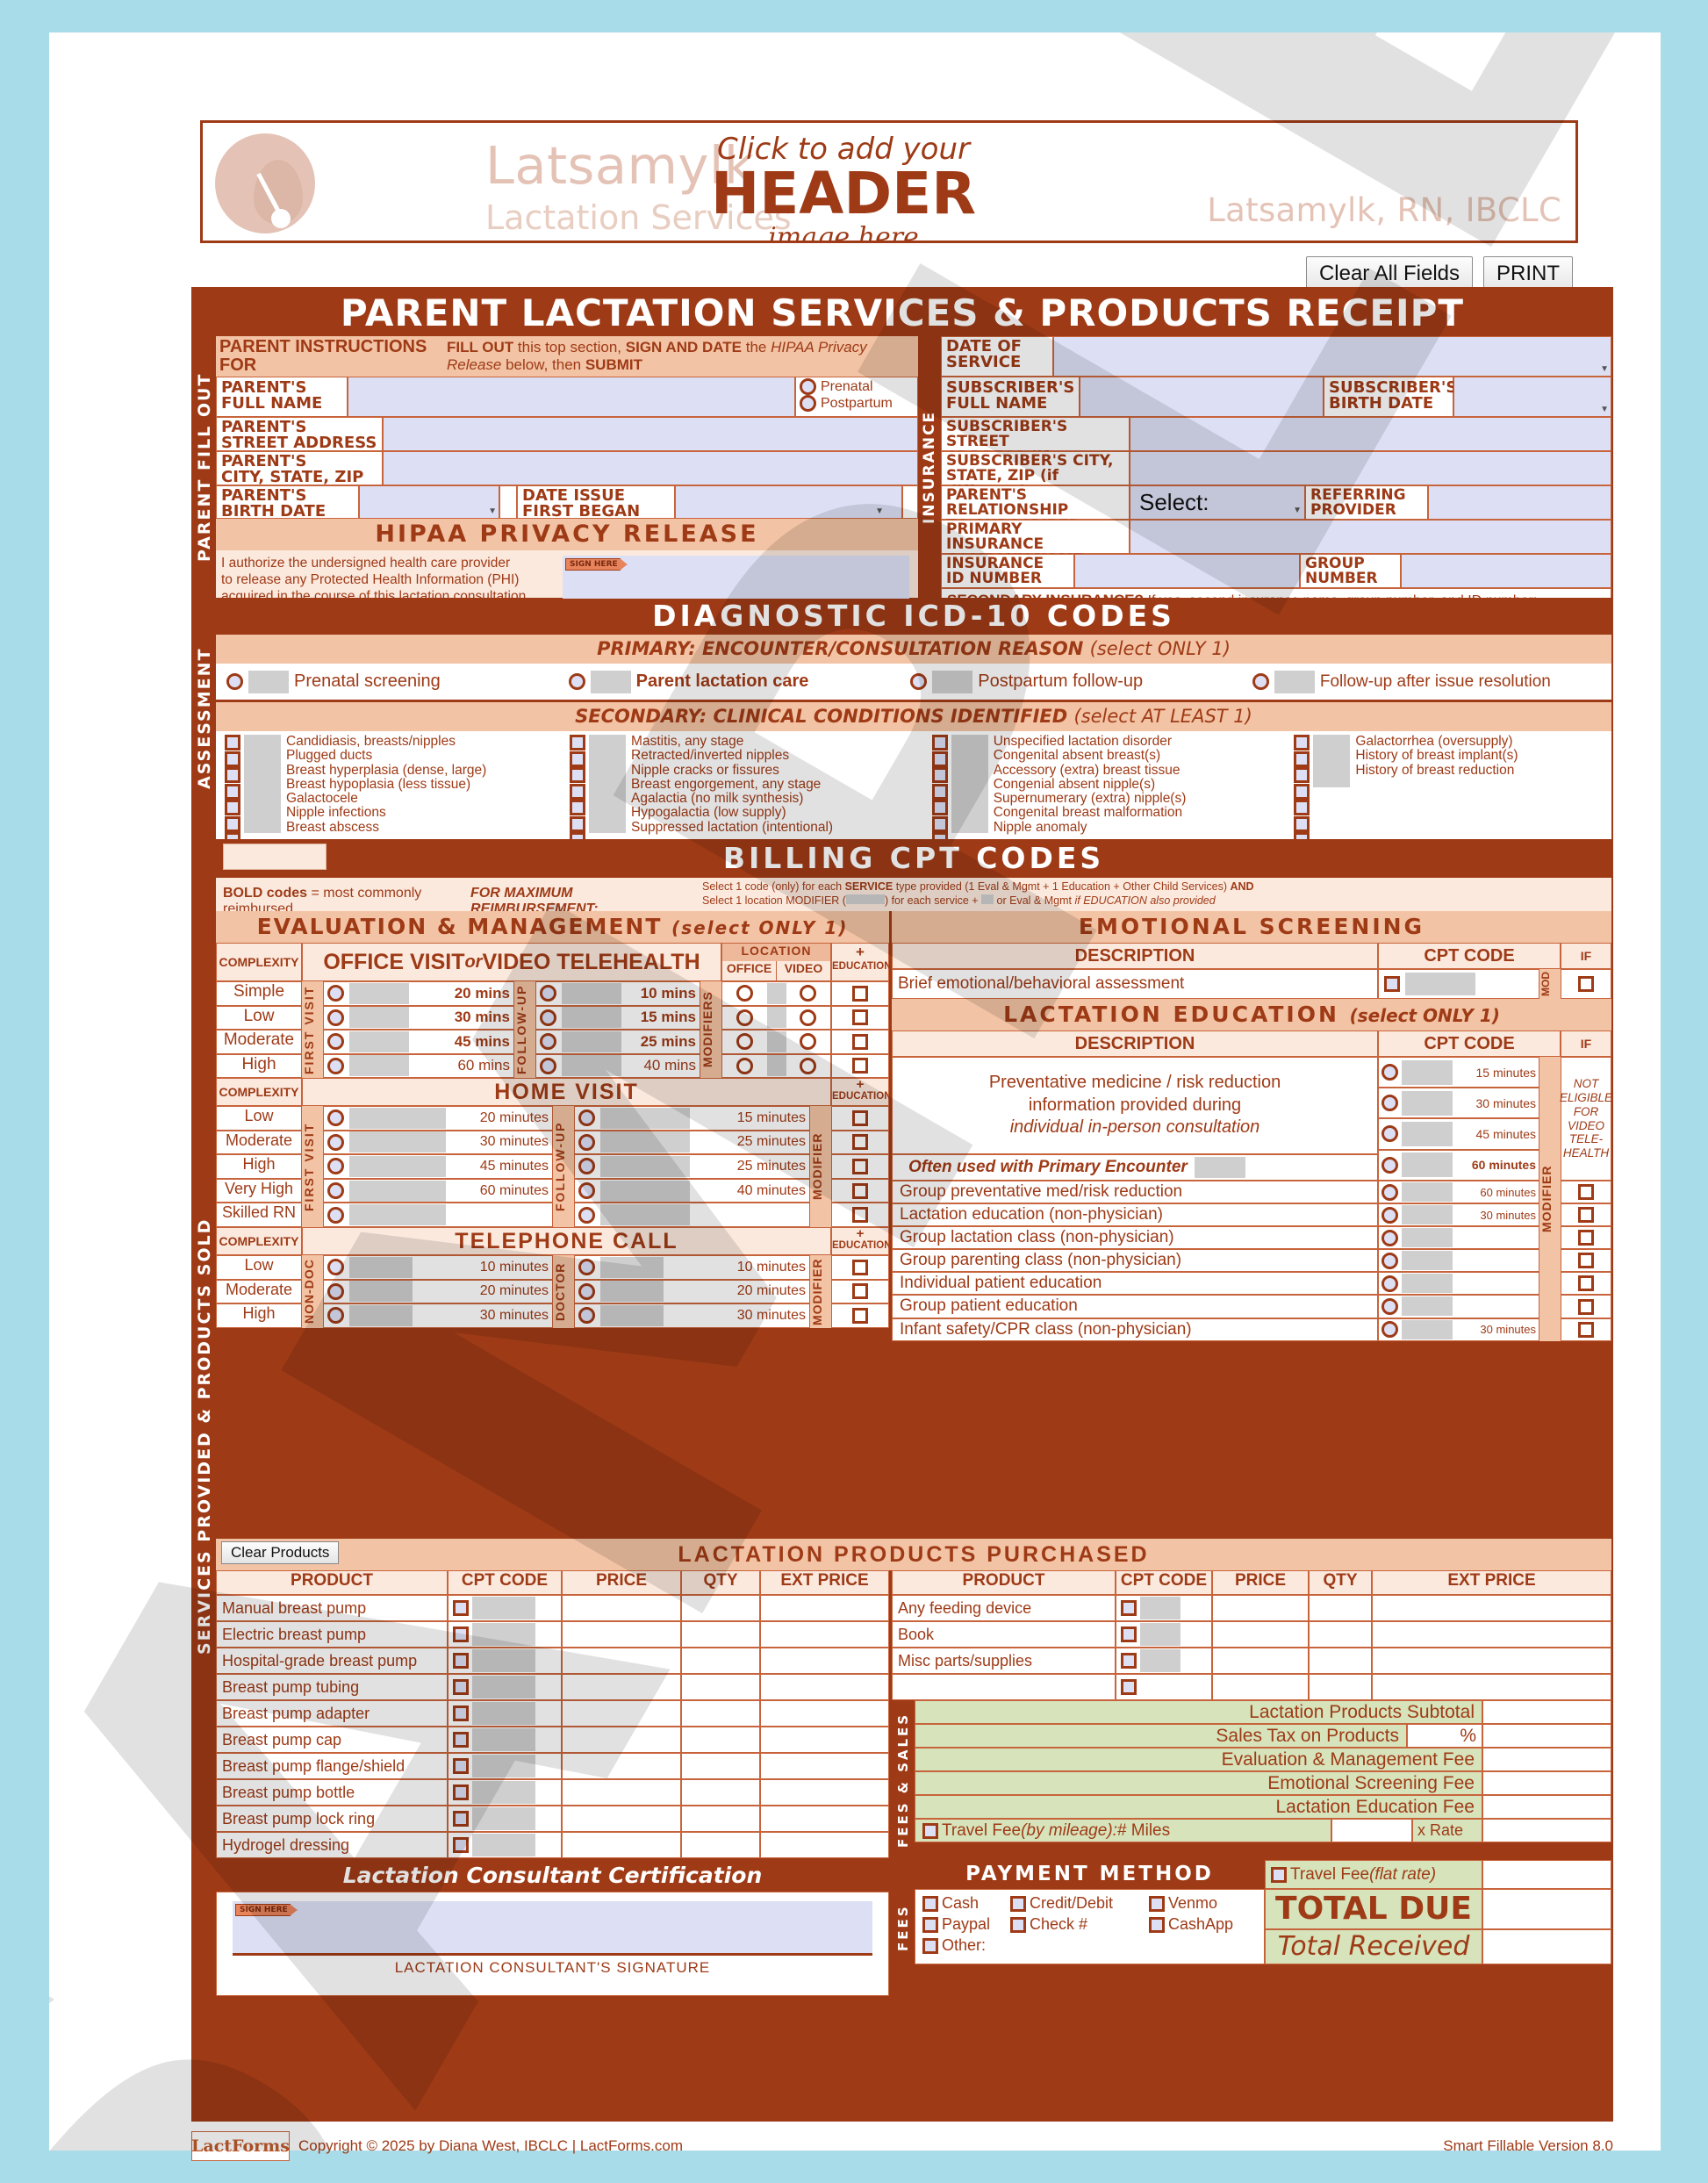 This screenshot has height=2183, width=1708. I want to click on parent-full-name-input, so click(571, 397).